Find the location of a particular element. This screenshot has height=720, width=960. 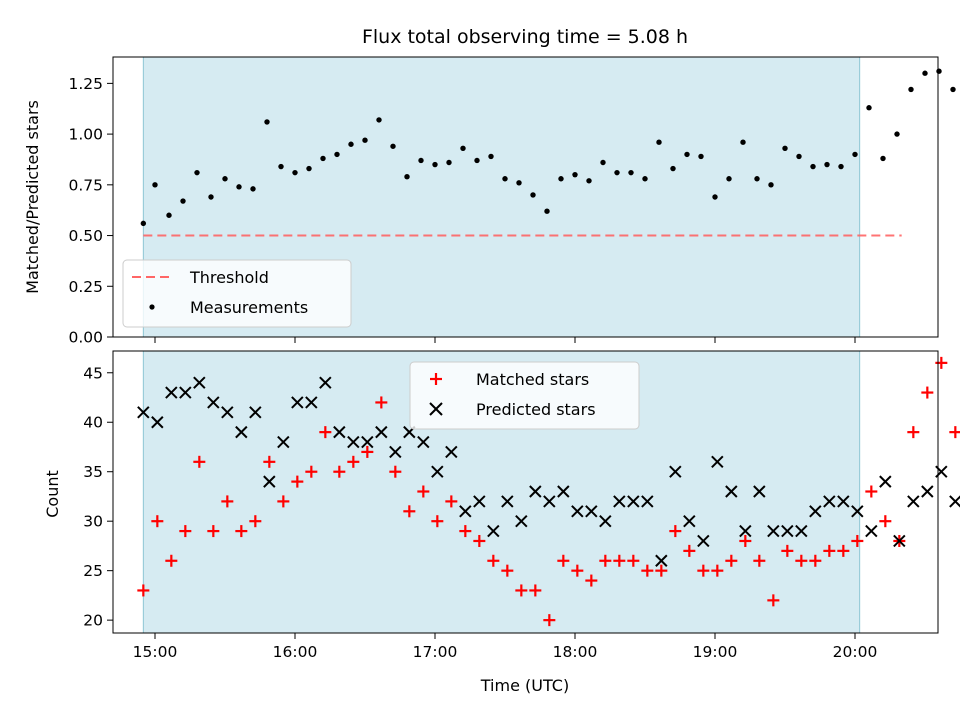

top-y-tick-label: 0.25 is located at coordinates (85, 287).